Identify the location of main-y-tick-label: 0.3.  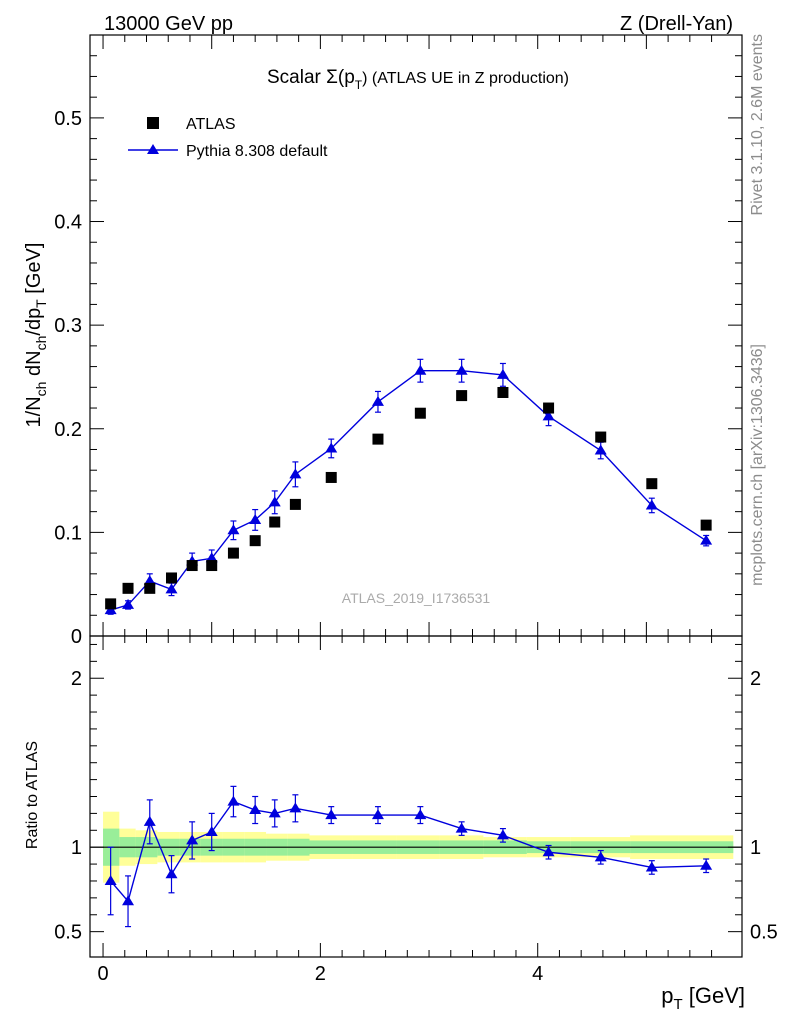
(68, 326).